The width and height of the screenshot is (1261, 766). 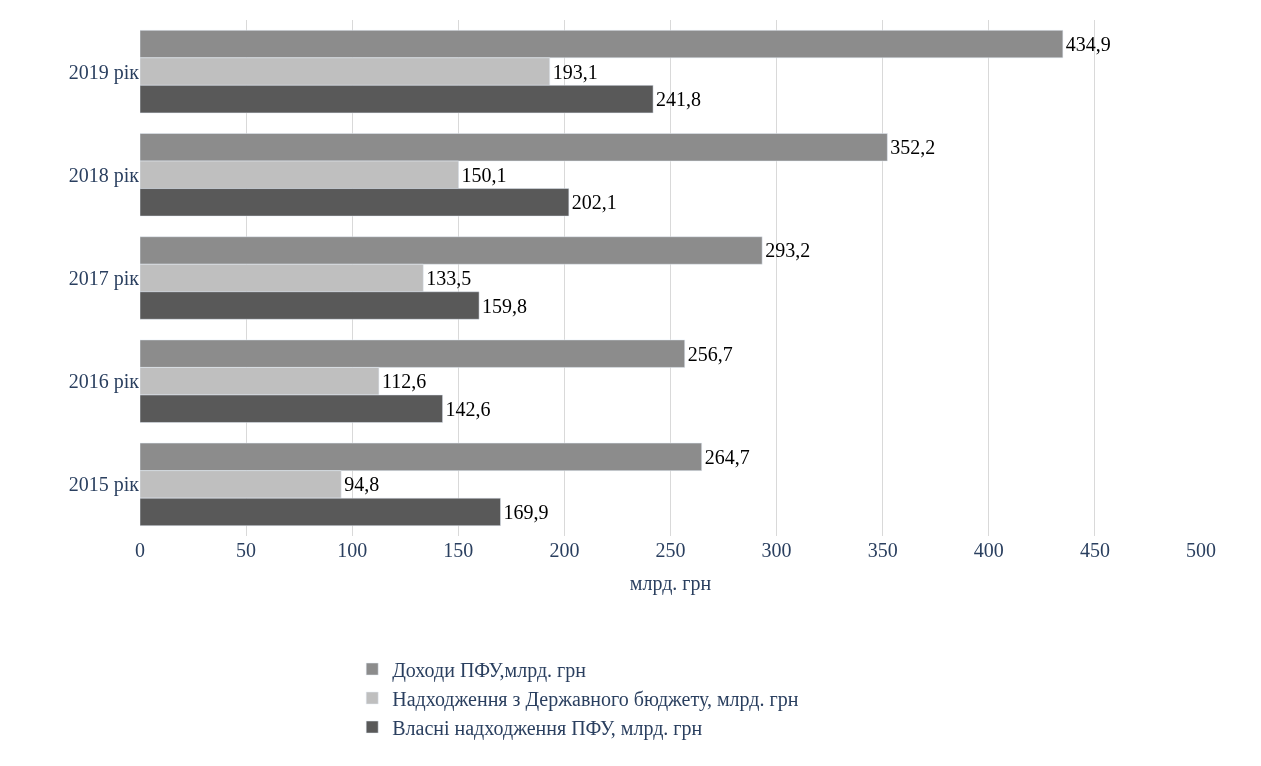 I want to click on y-tick-label: 2015 рік, so click(x=104, y=485).